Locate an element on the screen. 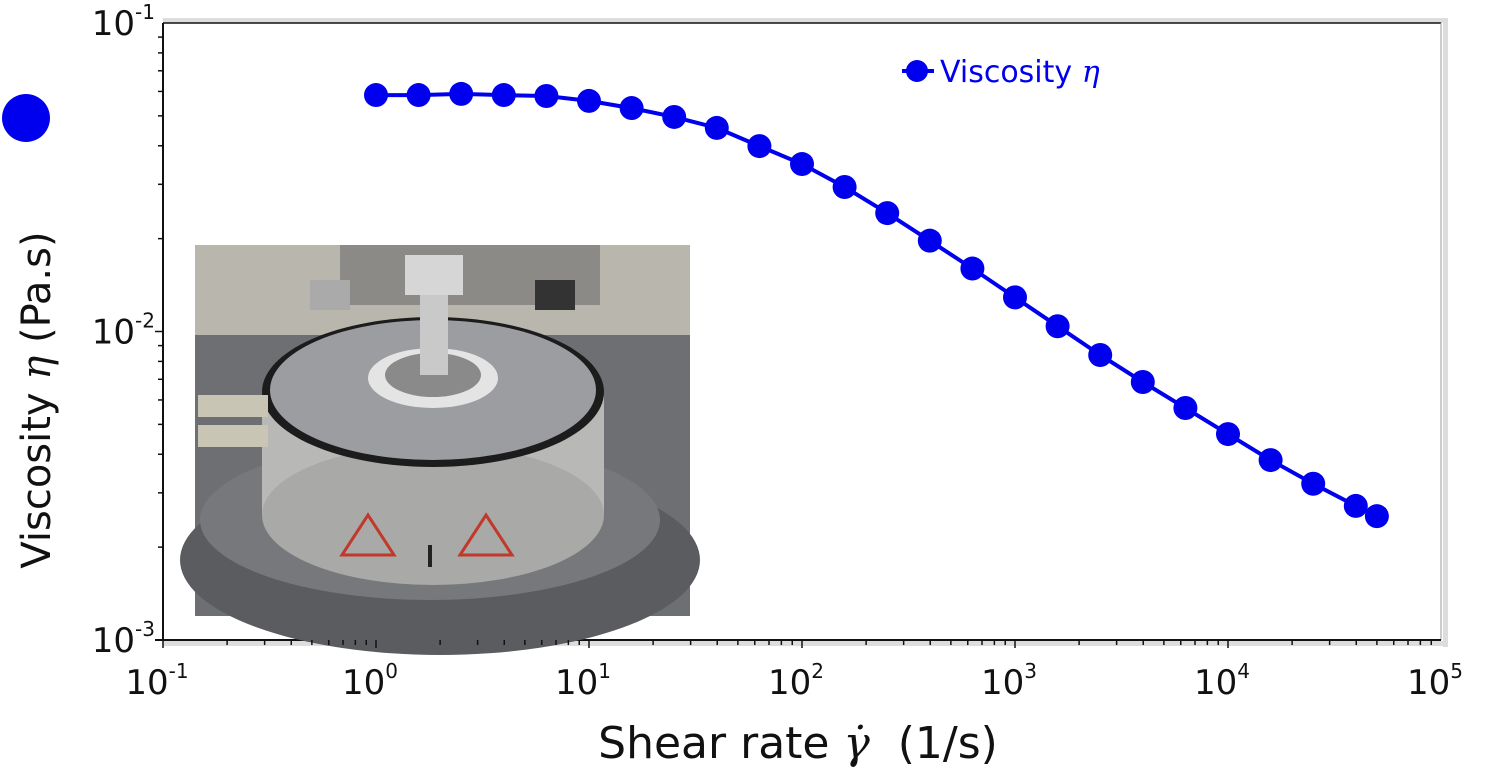 The height and width of the screenshot is (771, 1490). legend-marker-icon is located at coordinates (917, 71).